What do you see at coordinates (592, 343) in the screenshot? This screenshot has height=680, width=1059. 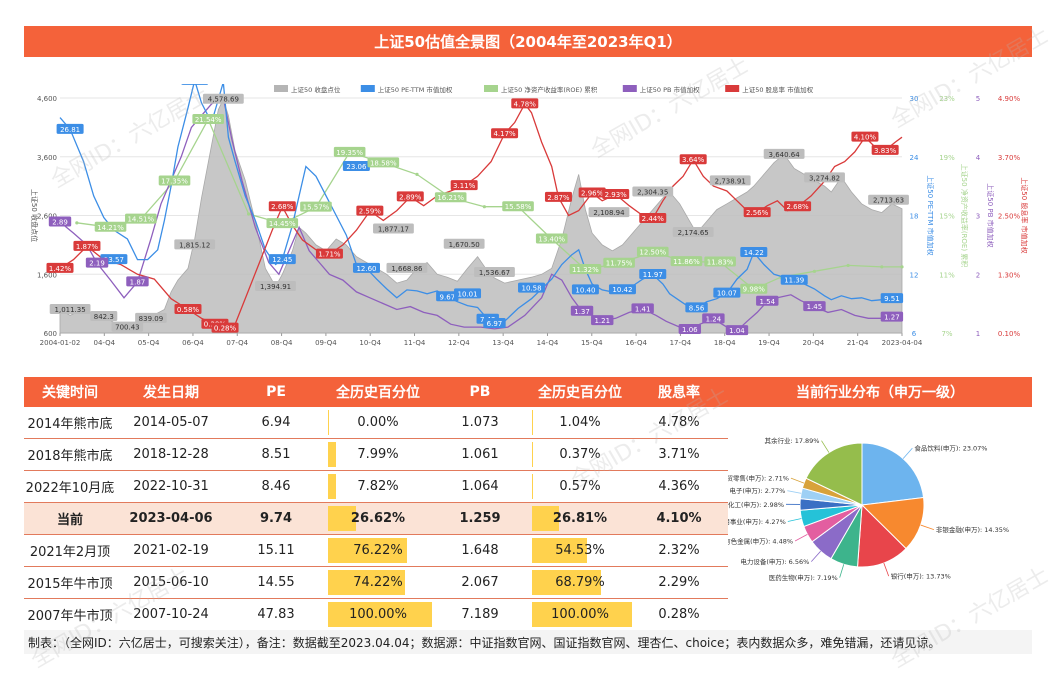 I see `x-tick-label: 15-Q4` at bounding box center [592, 343].